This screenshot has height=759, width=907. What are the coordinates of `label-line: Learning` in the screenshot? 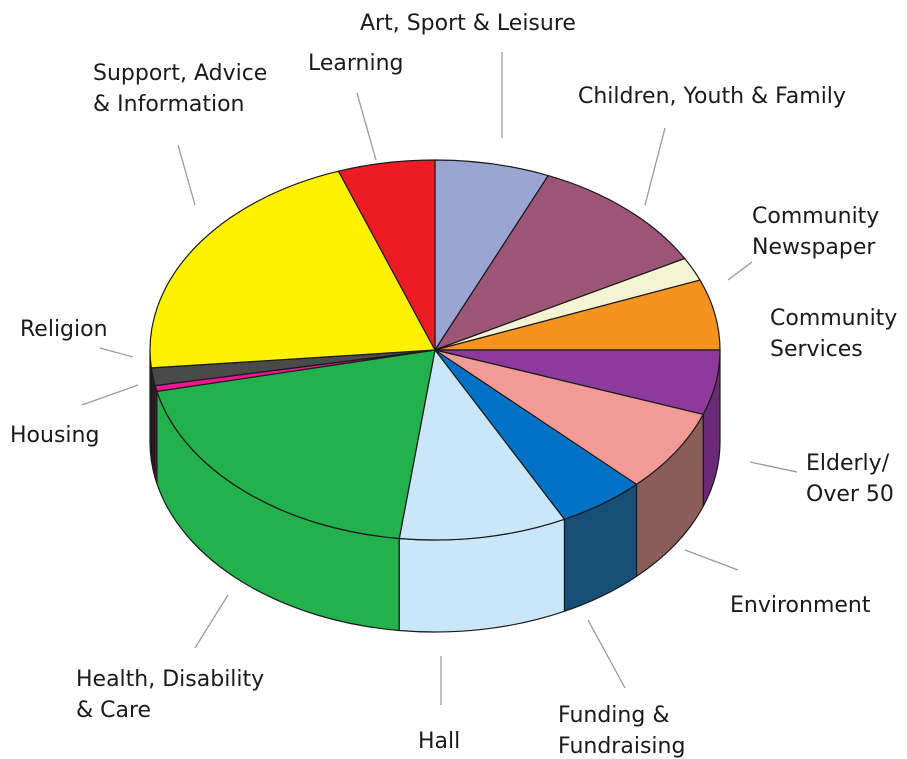 It's located at (356, 63).